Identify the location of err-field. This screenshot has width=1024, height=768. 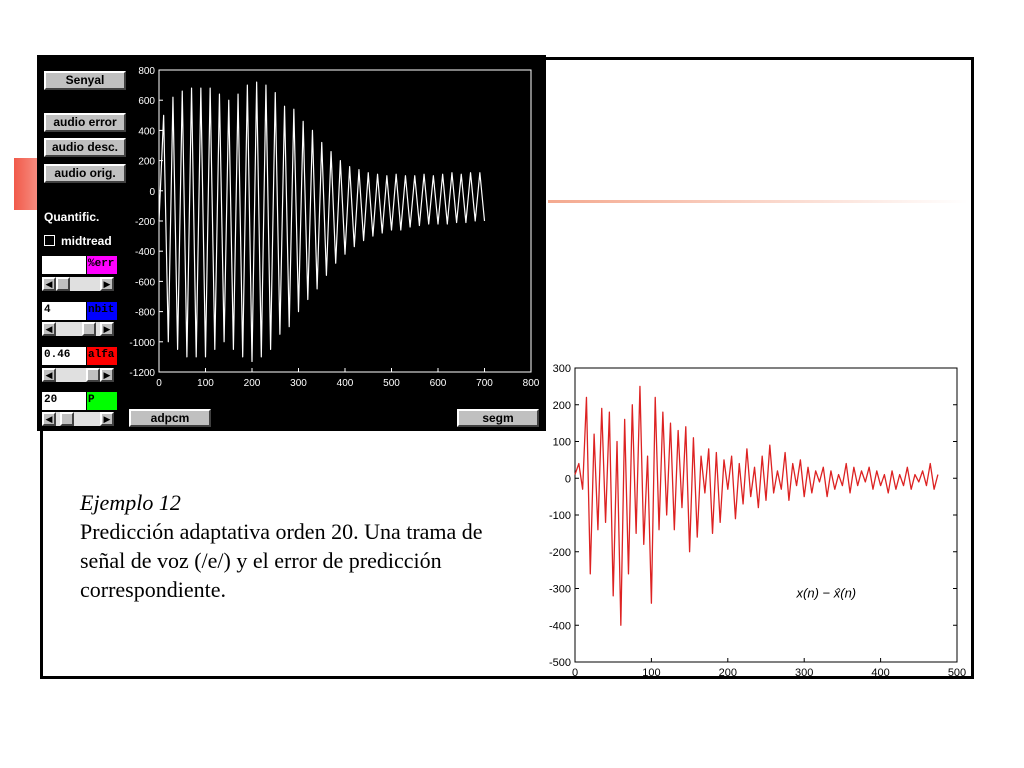
(64, 265).